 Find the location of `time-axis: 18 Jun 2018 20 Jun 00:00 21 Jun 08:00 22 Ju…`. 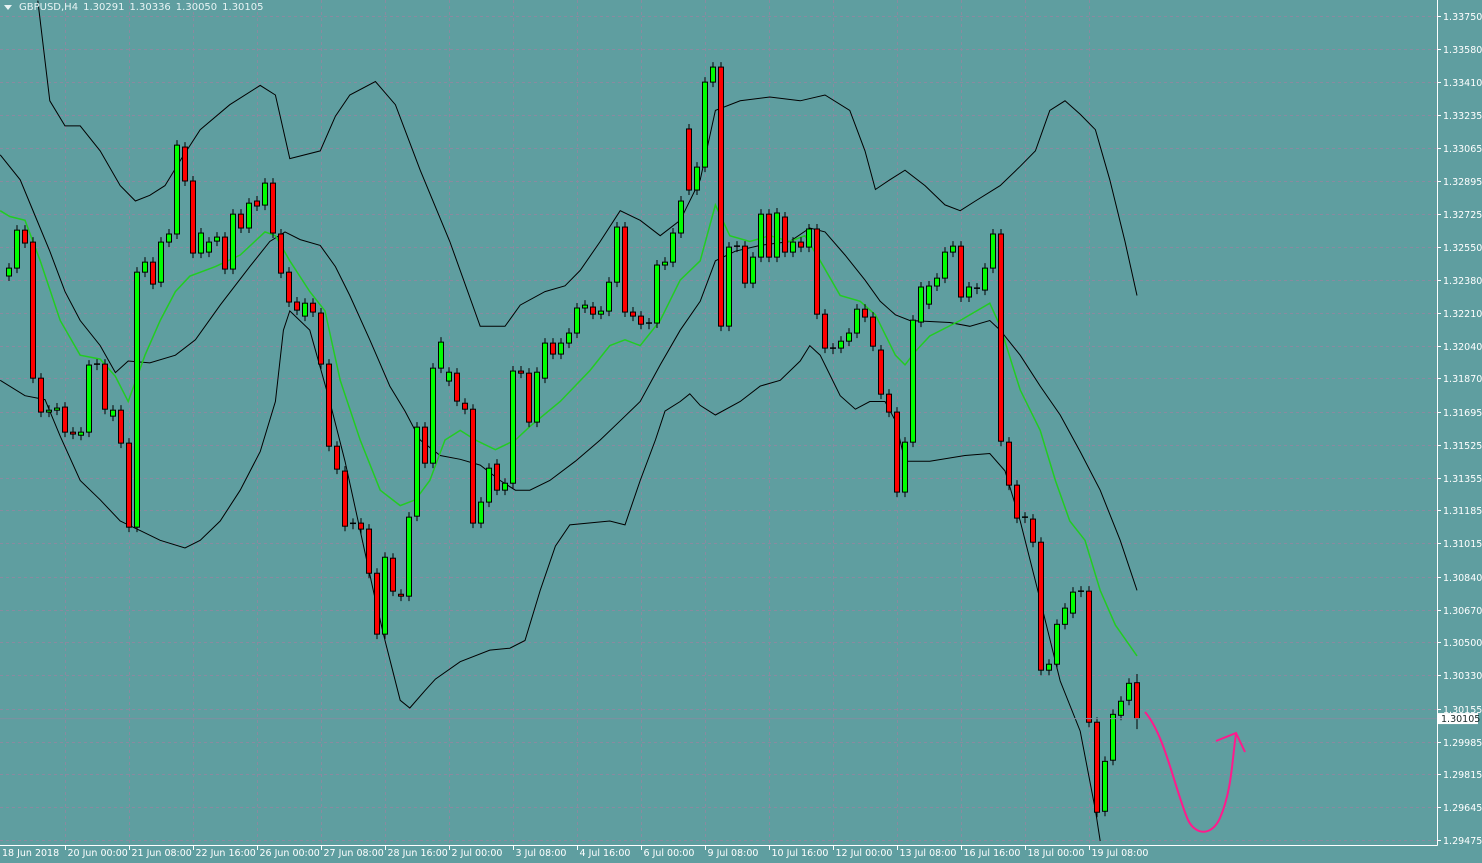

time-axis: 18 Jun 2018 20 Jun 00:00 21 Jun 08:00 22 Ju… is located at coordinates (575, 852).